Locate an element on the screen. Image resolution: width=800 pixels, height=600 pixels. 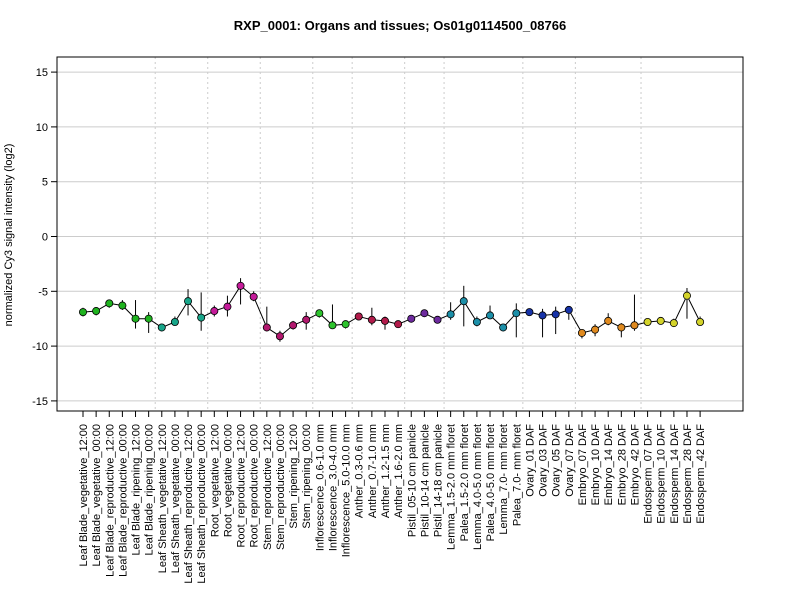
x-tick-label: Endosperm_14 DAF is located at coordinates (675, 474).